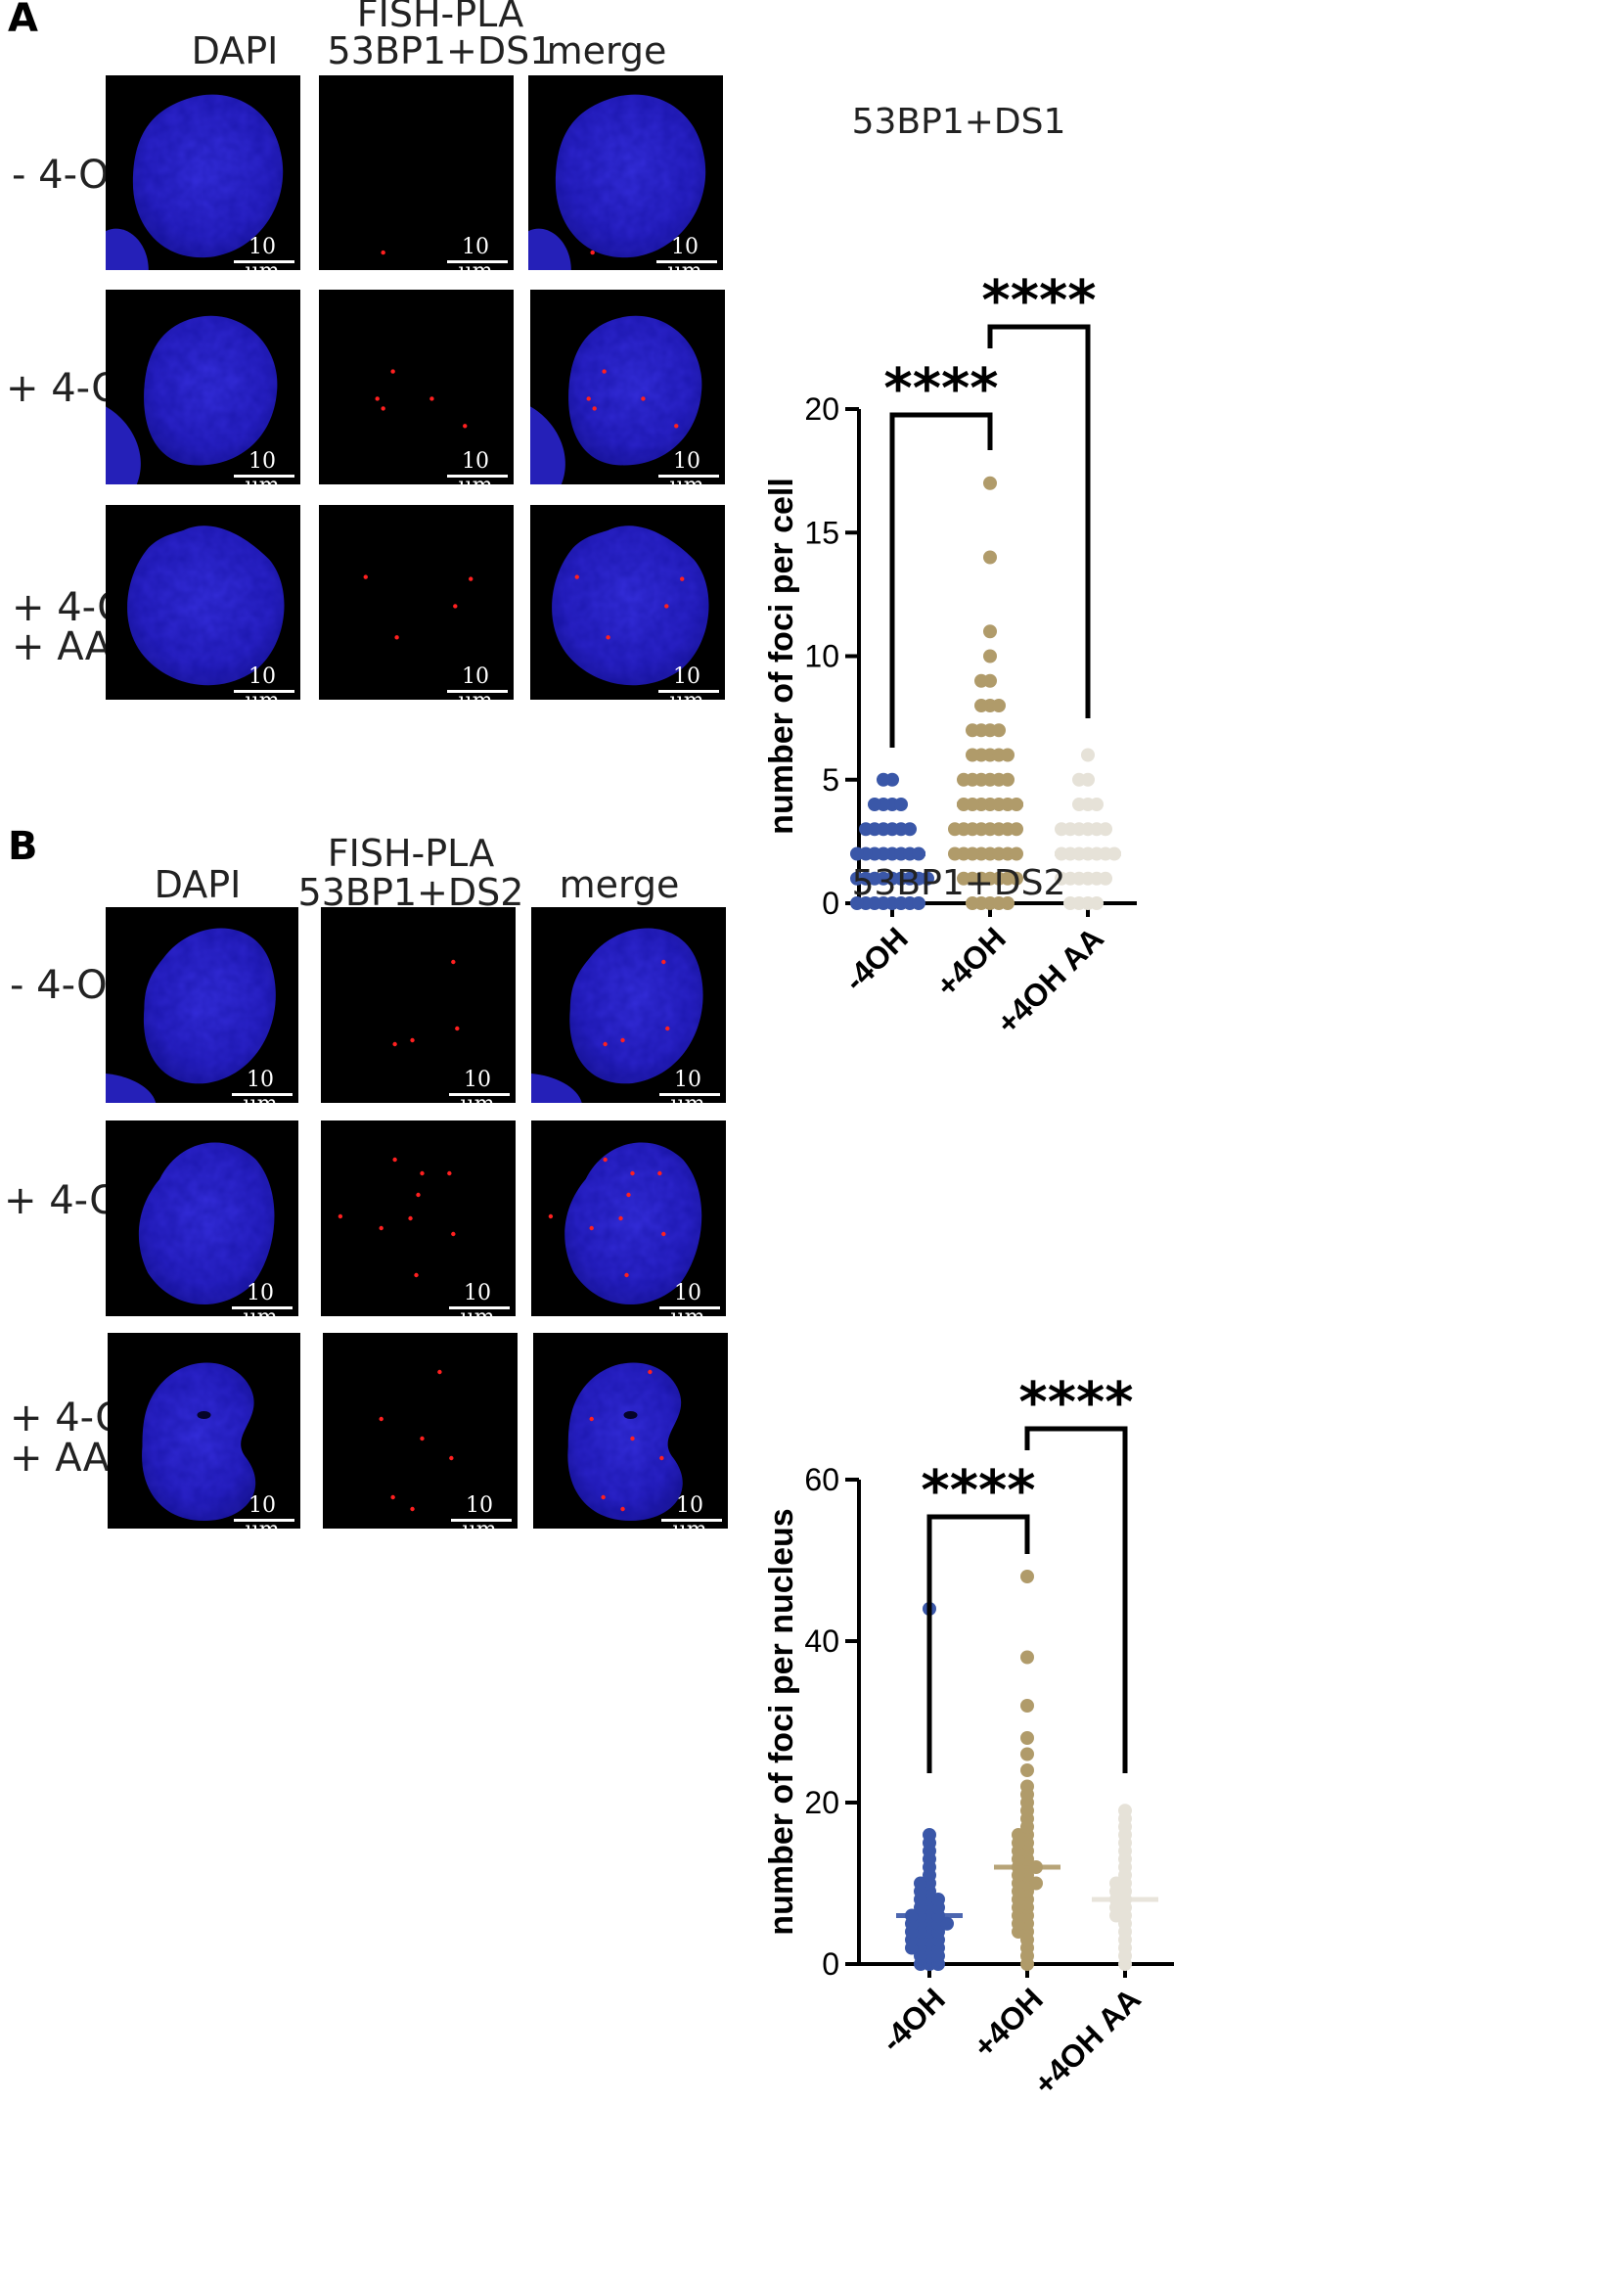 Image resolution: width=1624 pixels, height=2286 pixels. What do you see at coordinates (782, 1721) in the screenshot?
I see `y-axis-label: number of foci per nucleus` at bounding box center [782, 1721].